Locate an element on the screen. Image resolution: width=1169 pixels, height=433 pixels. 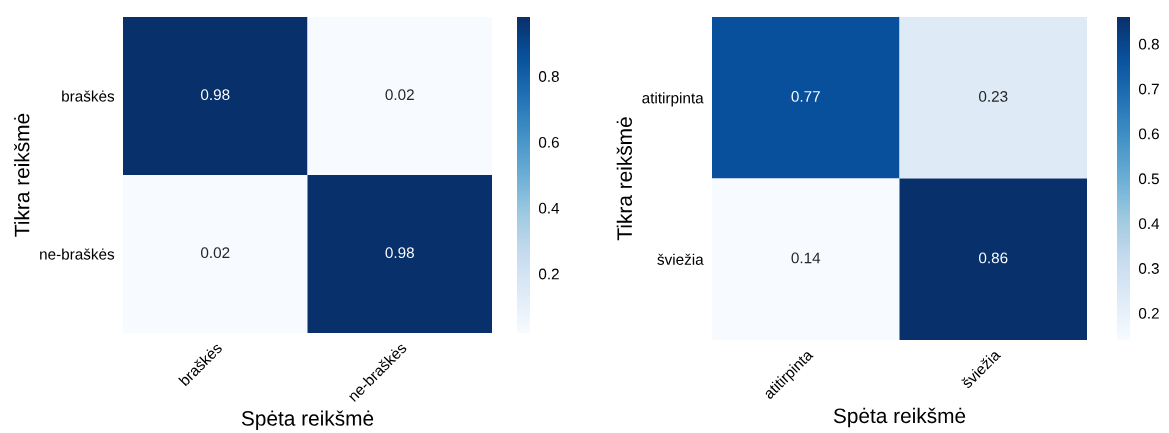
data-label: 0.14 is located at coordinates (806, 258).